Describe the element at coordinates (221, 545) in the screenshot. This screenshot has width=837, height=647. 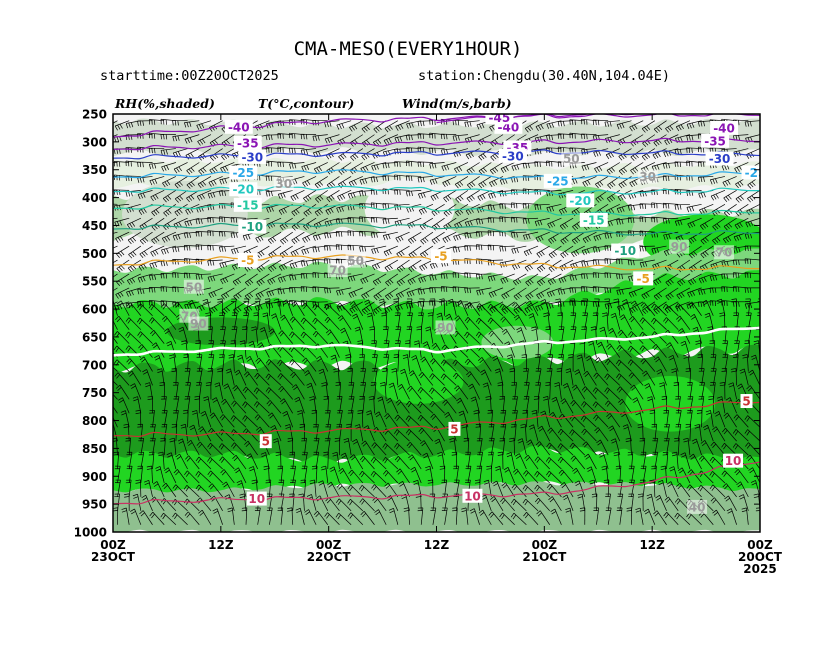
I see `x-tick-label: 12Z` at that location.